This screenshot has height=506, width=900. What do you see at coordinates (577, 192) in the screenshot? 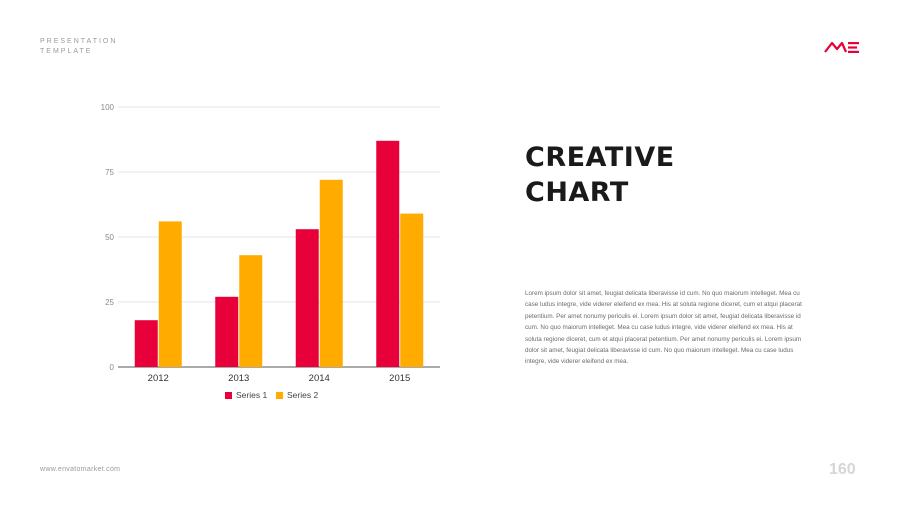
I see `title-line2: CHART` at bounding box center [577, 192].